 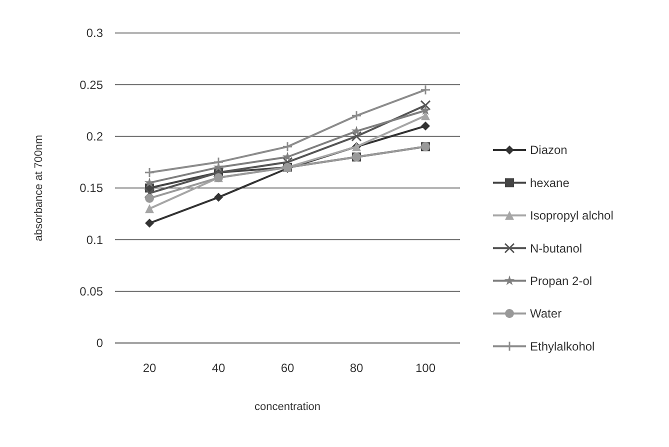 What do you see at coordinates (561, 281) in the screenshot?
I see `legend-label: Propan 2-ol` at bounding box center [561, 281].